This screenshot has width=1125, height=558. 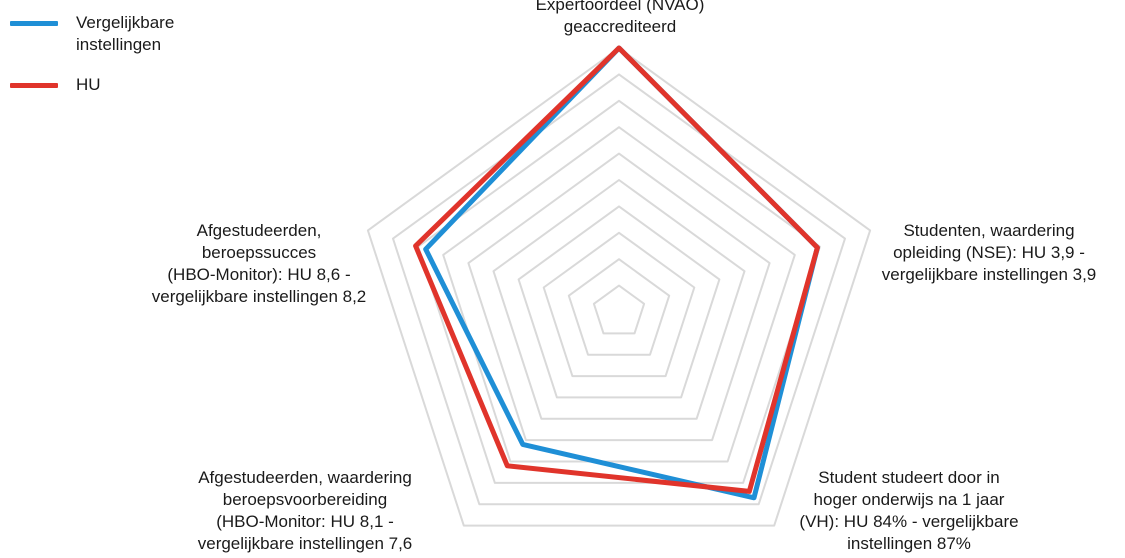 I want to click on legend-swatch-hu, so click(x=34, y=85).